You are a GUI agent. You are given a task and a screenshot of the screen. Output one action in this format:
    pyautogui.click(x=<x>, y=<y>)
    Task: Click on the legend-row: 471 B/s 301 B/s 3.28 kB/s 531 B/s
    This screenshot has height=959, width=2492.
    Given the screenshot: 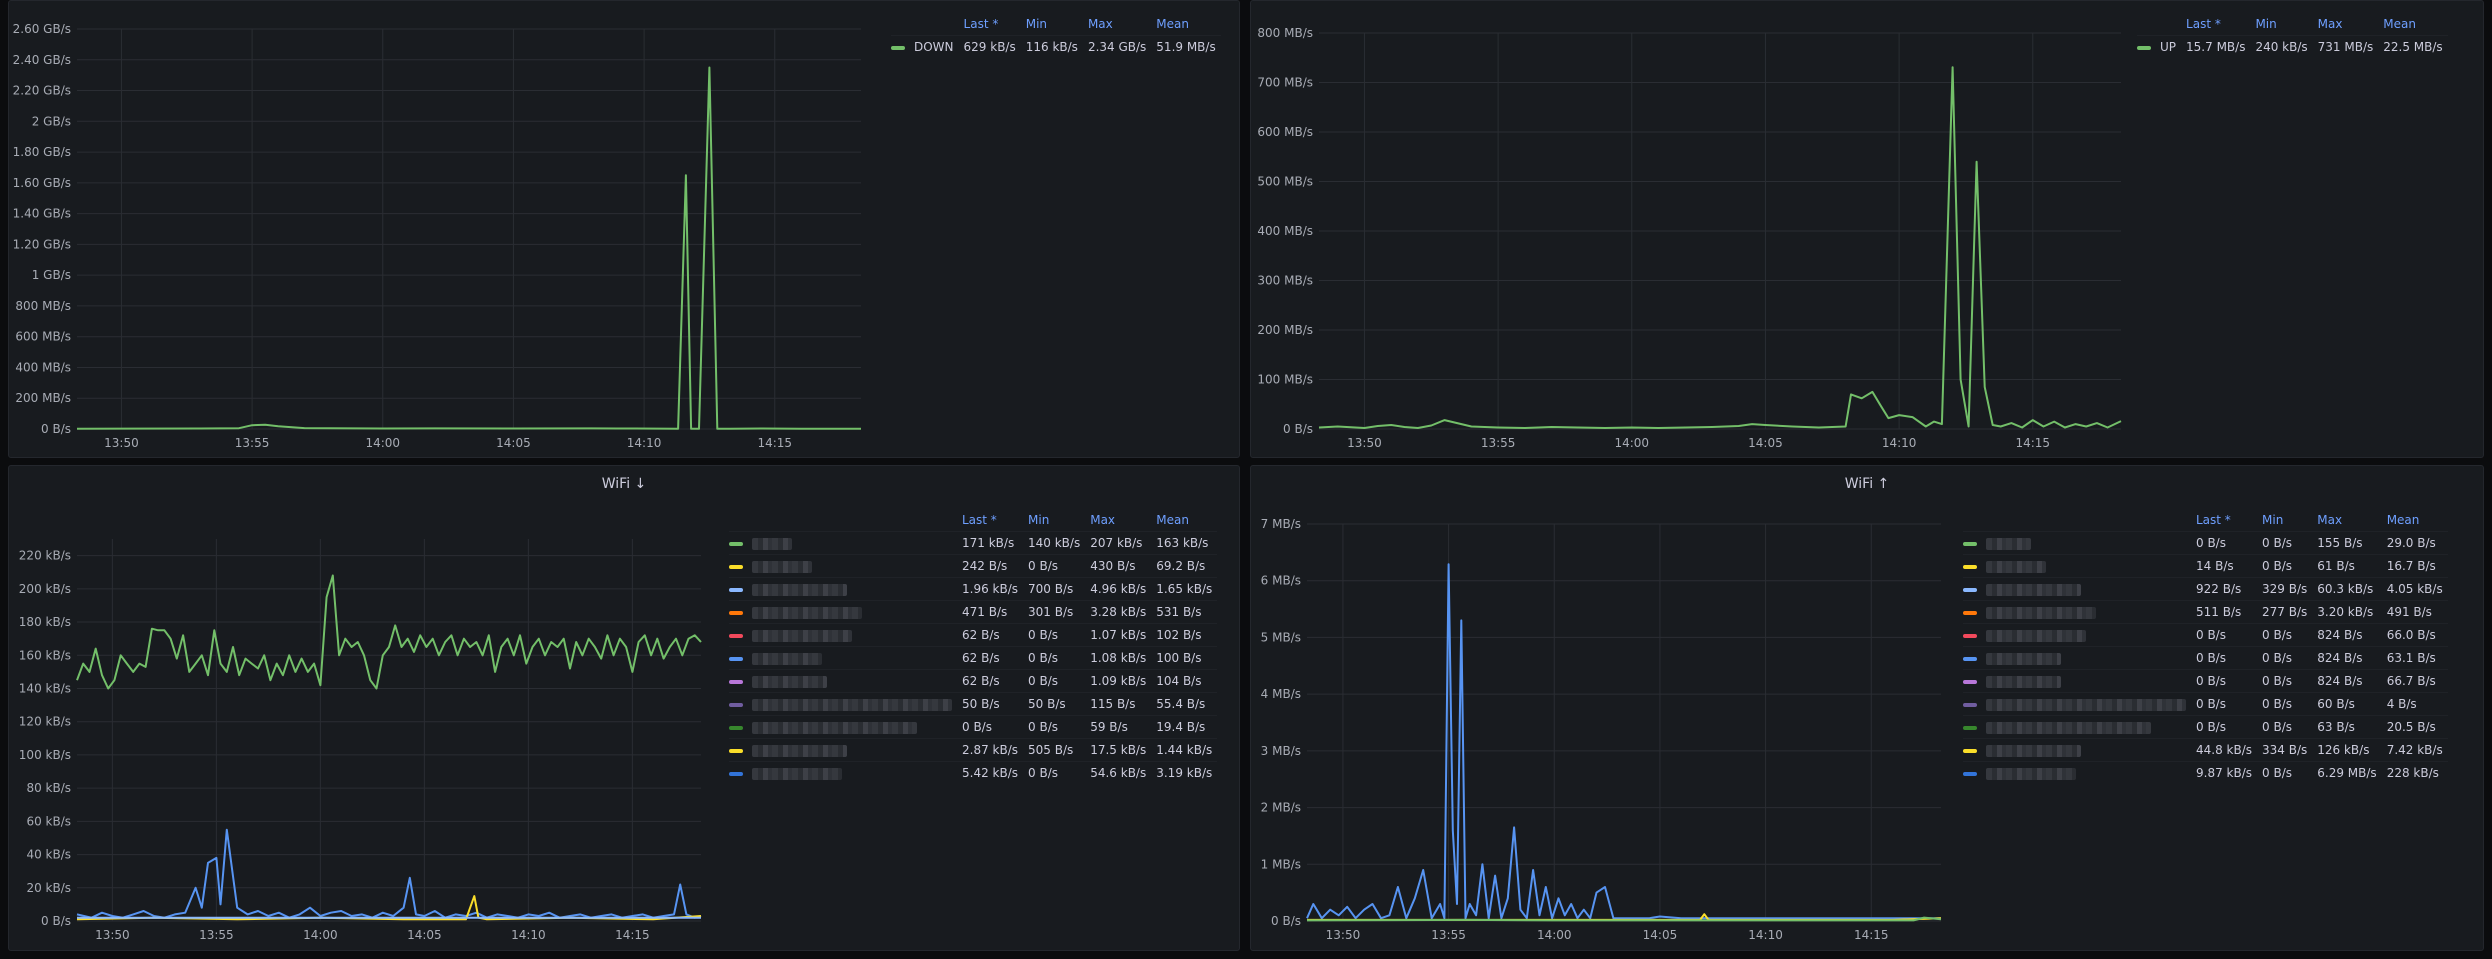 What is the action you would take?
    pyautogui.click(x=973, y=612)
    